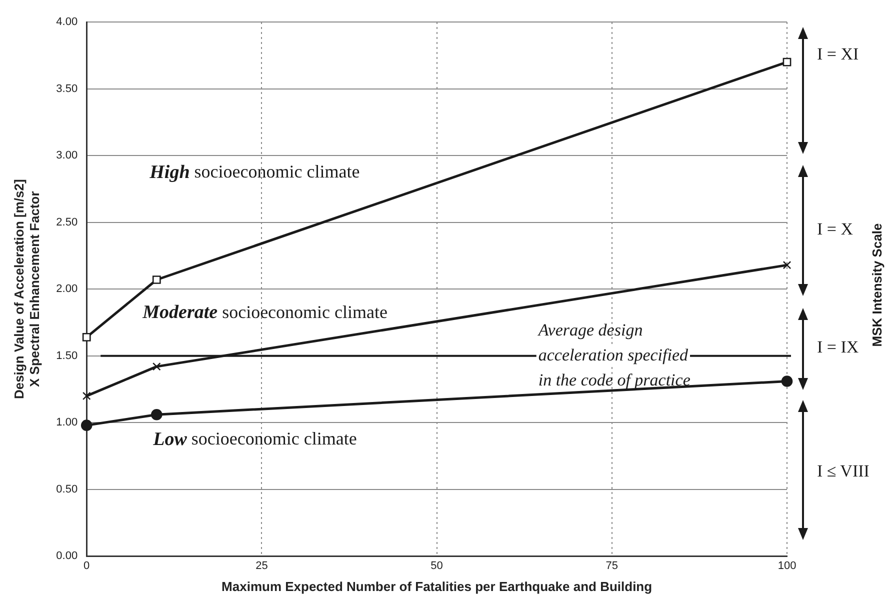 Image resolution: width=892 pixels, height=603 pixels. What do you see at coordinates (835, 228) in the screenshot?
I see `text: I = X` at bounding box center [835, 228].